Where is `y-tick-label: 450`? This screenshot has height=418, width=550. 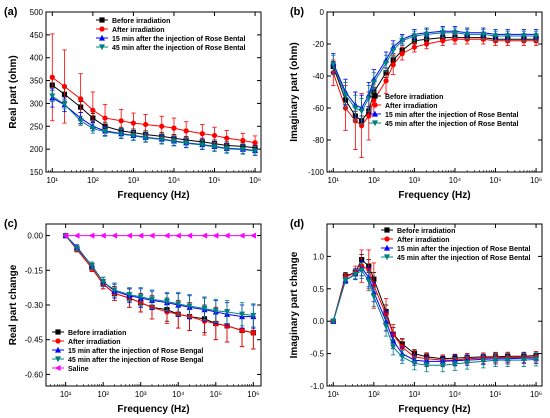 y-tick-label: 450 is located at coordinates (37, 35).